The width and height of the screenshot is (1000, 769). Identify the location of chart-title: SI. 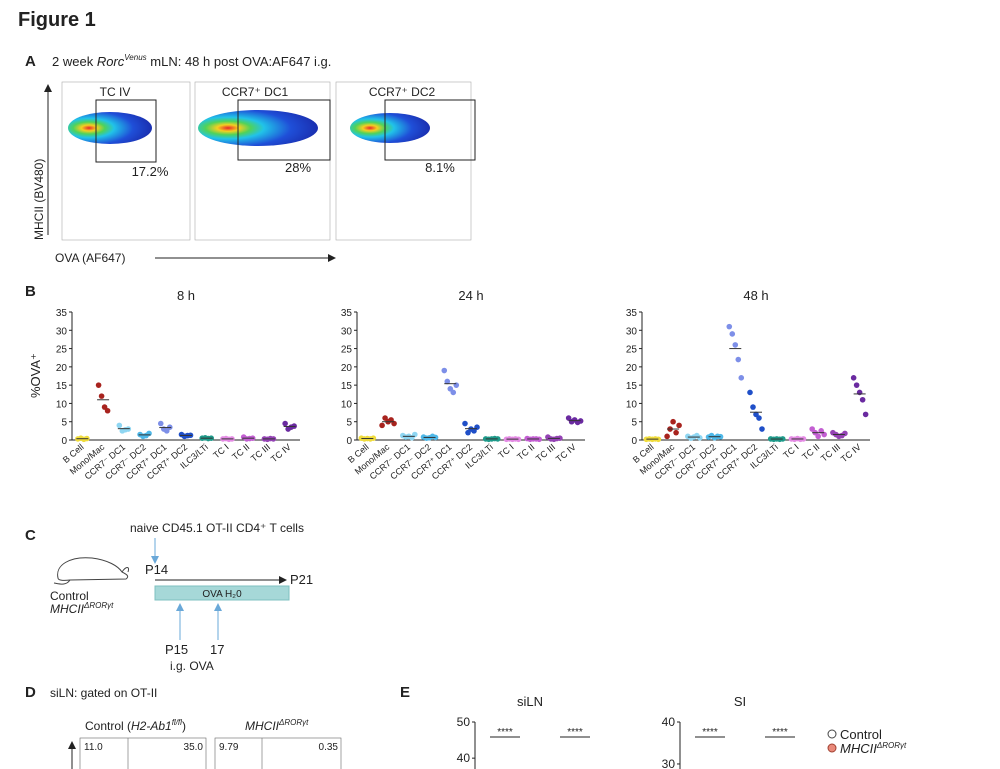
(740, 701).